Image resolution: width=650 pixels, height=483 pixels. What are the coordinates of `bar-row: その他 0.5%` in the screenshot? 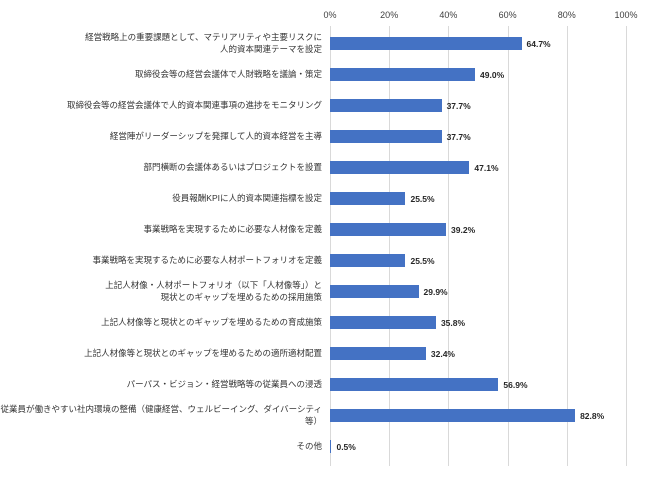 It's located at (325, 446).